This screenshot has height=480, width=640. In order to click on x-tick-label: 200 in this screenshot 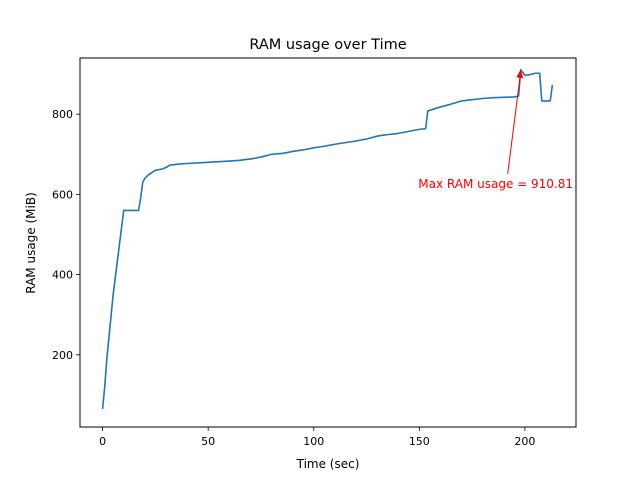, I will do `click(524, 441)`.